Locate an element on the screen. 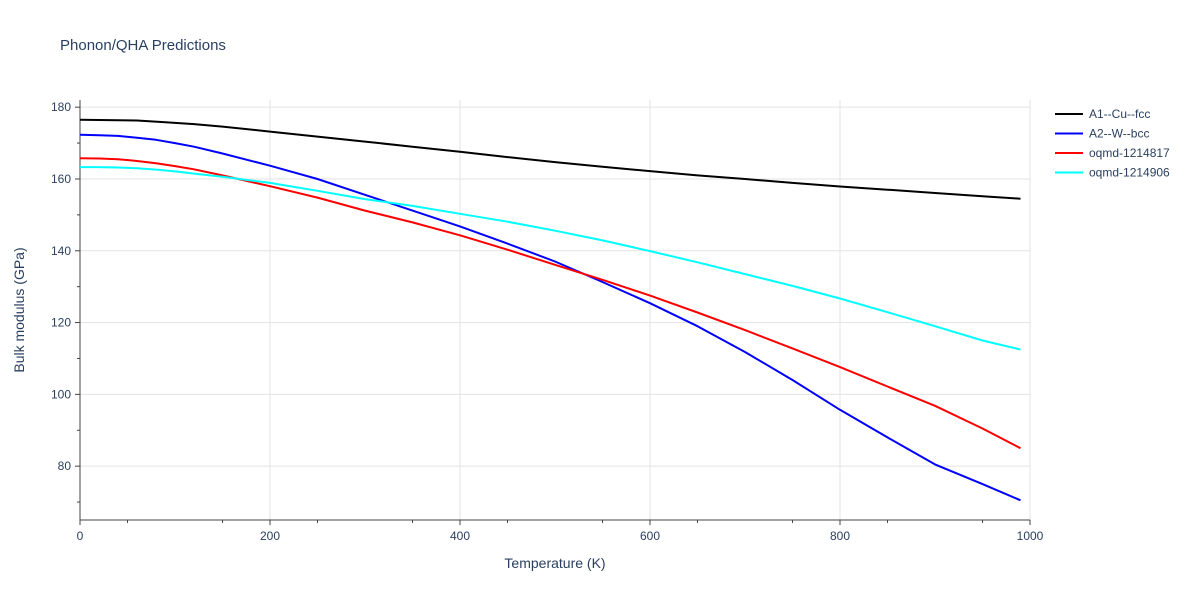 The image size is (1200, 600). legend-label: oqmd-1214906 is located at coordinates (1129, 173).